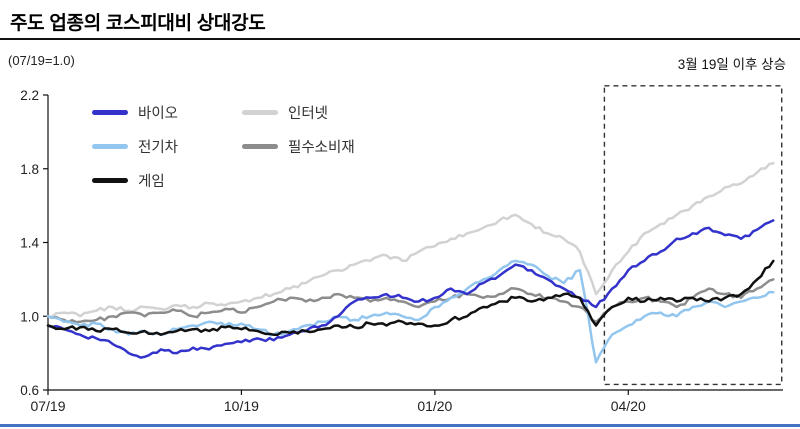 This screenshot has height=429, width=800. Describe the element at coordinates (308, 114) in the screenshot. I see `legend-label-internet: 인터넷` at that location.